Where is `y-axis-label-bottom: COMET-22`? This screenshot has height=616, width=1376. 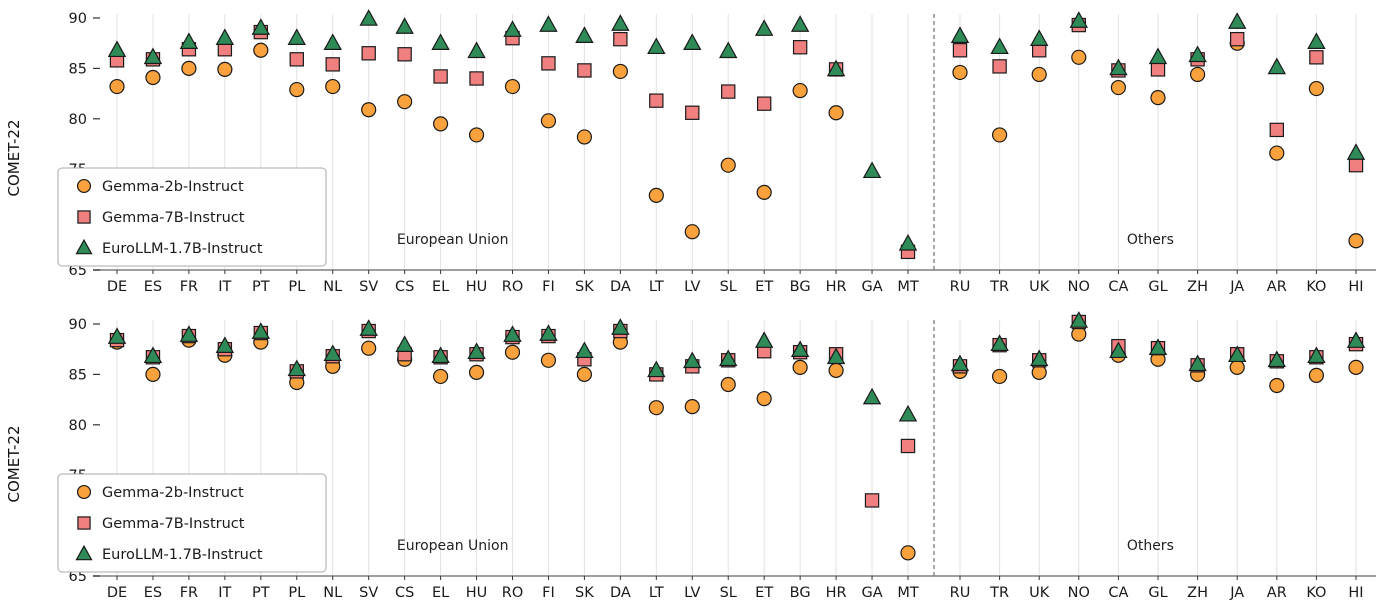 y-axis-label-bottom: COMET-22 is located at coordinates (14, 464).